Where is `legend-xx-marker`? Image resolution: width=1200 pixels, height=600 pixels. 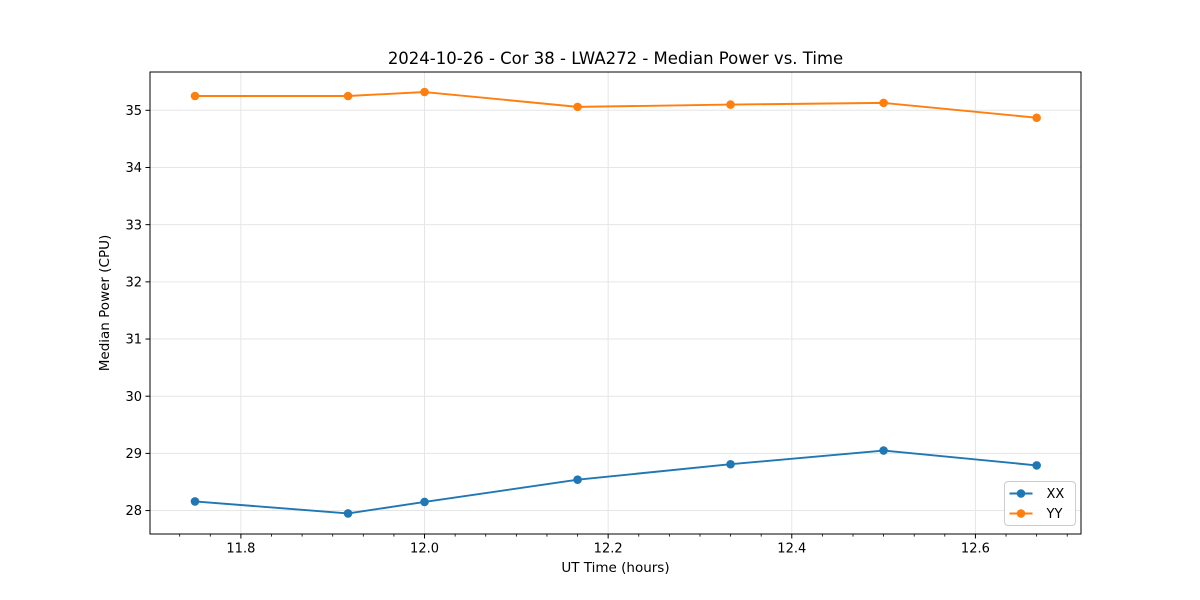
legend-xx-marker is located at coordinates (1021, 493).